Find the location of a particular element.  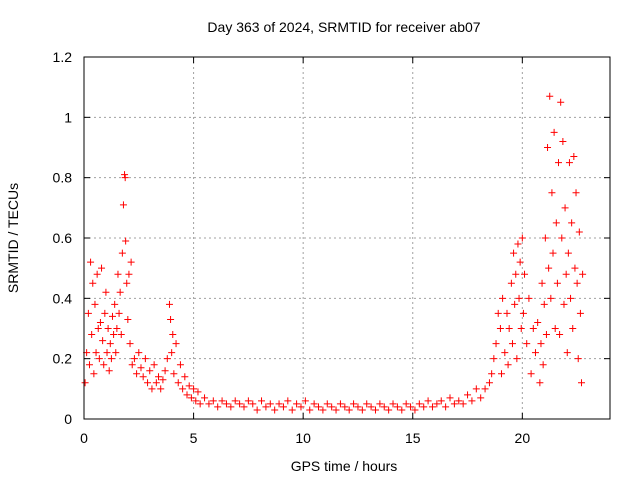

x-tick-label: 0 is located at coordinates (84, 438).